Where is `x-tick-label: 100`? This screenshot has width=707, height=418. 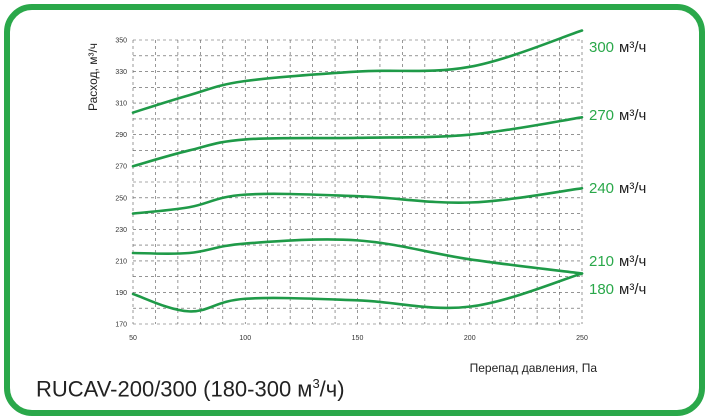 x-tick-label: 100 is located at coordinates (245, 338).